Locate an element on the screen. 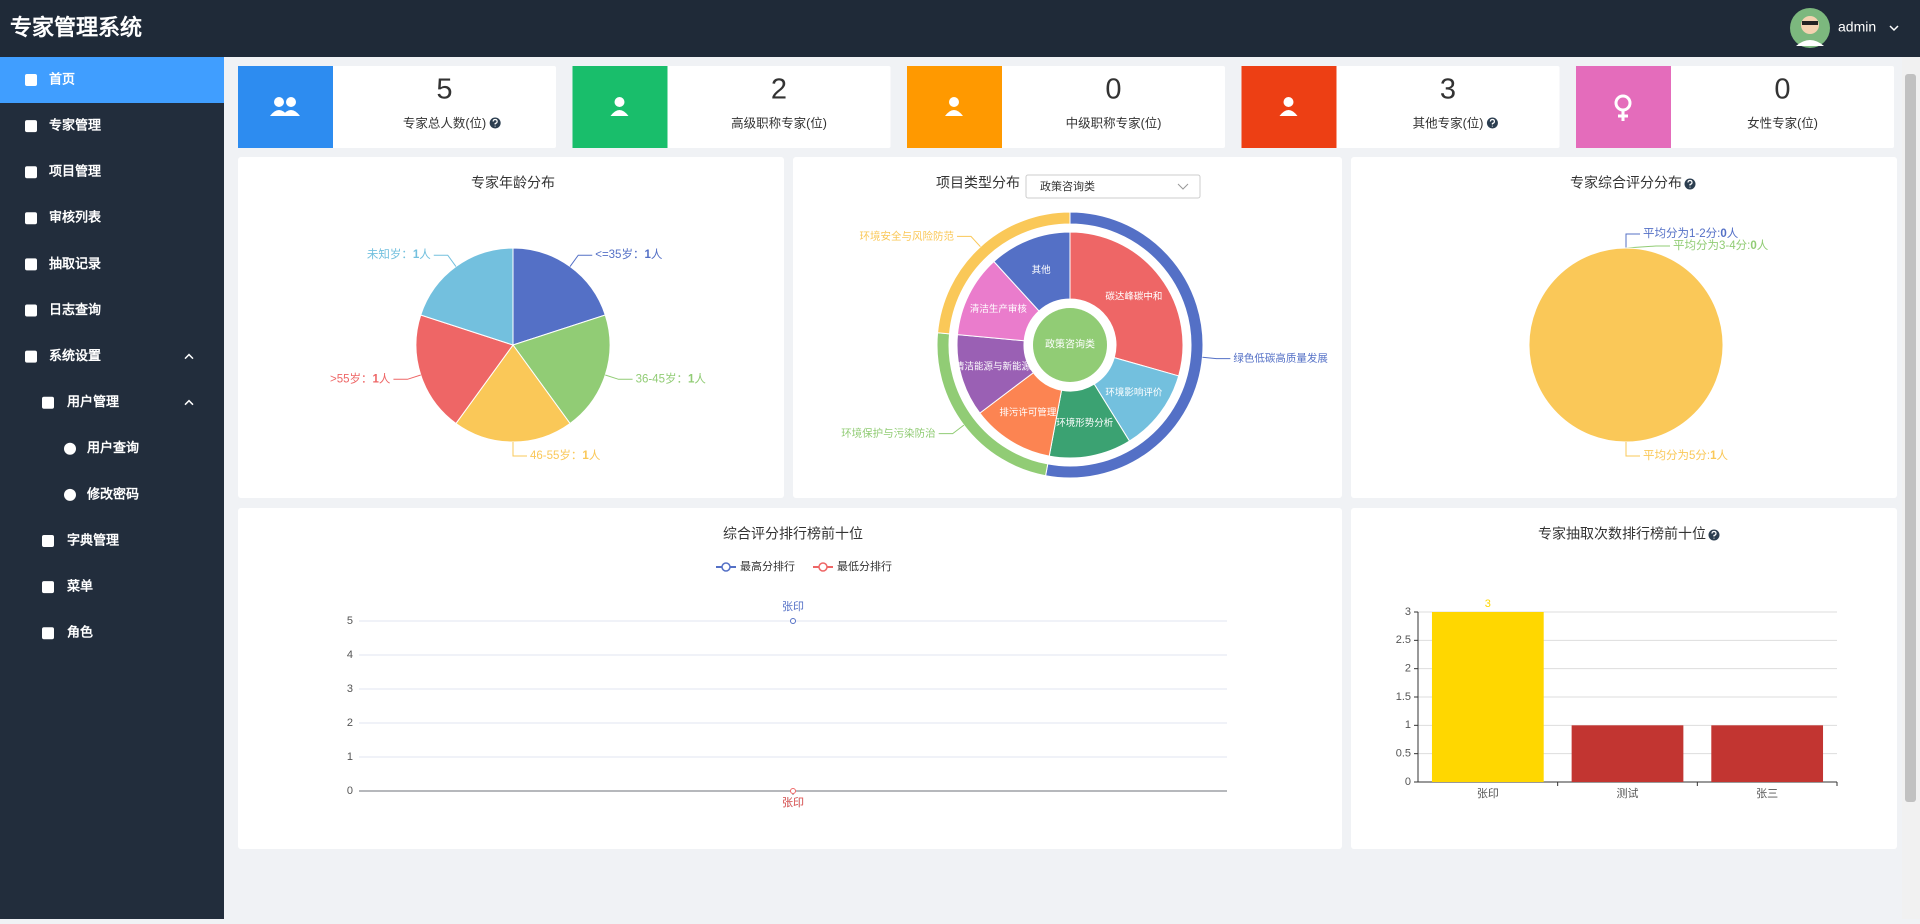 Image resolution: width=1920 pixels, height=924 pixels. panel-title: 综合评分排行榜前十位 is located at coordinates (793, 534).